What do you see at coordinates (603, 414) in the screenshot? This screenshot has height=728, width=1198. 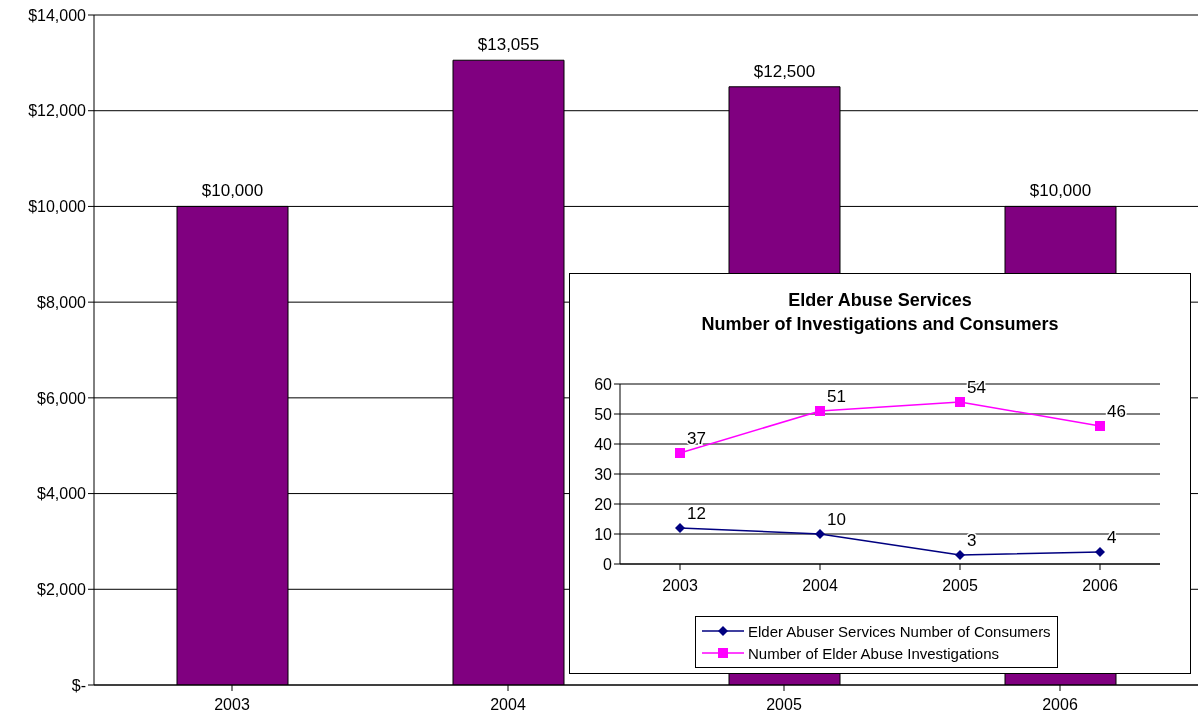 I see `y-tick-label: 50` at bounding box center [603, 414].